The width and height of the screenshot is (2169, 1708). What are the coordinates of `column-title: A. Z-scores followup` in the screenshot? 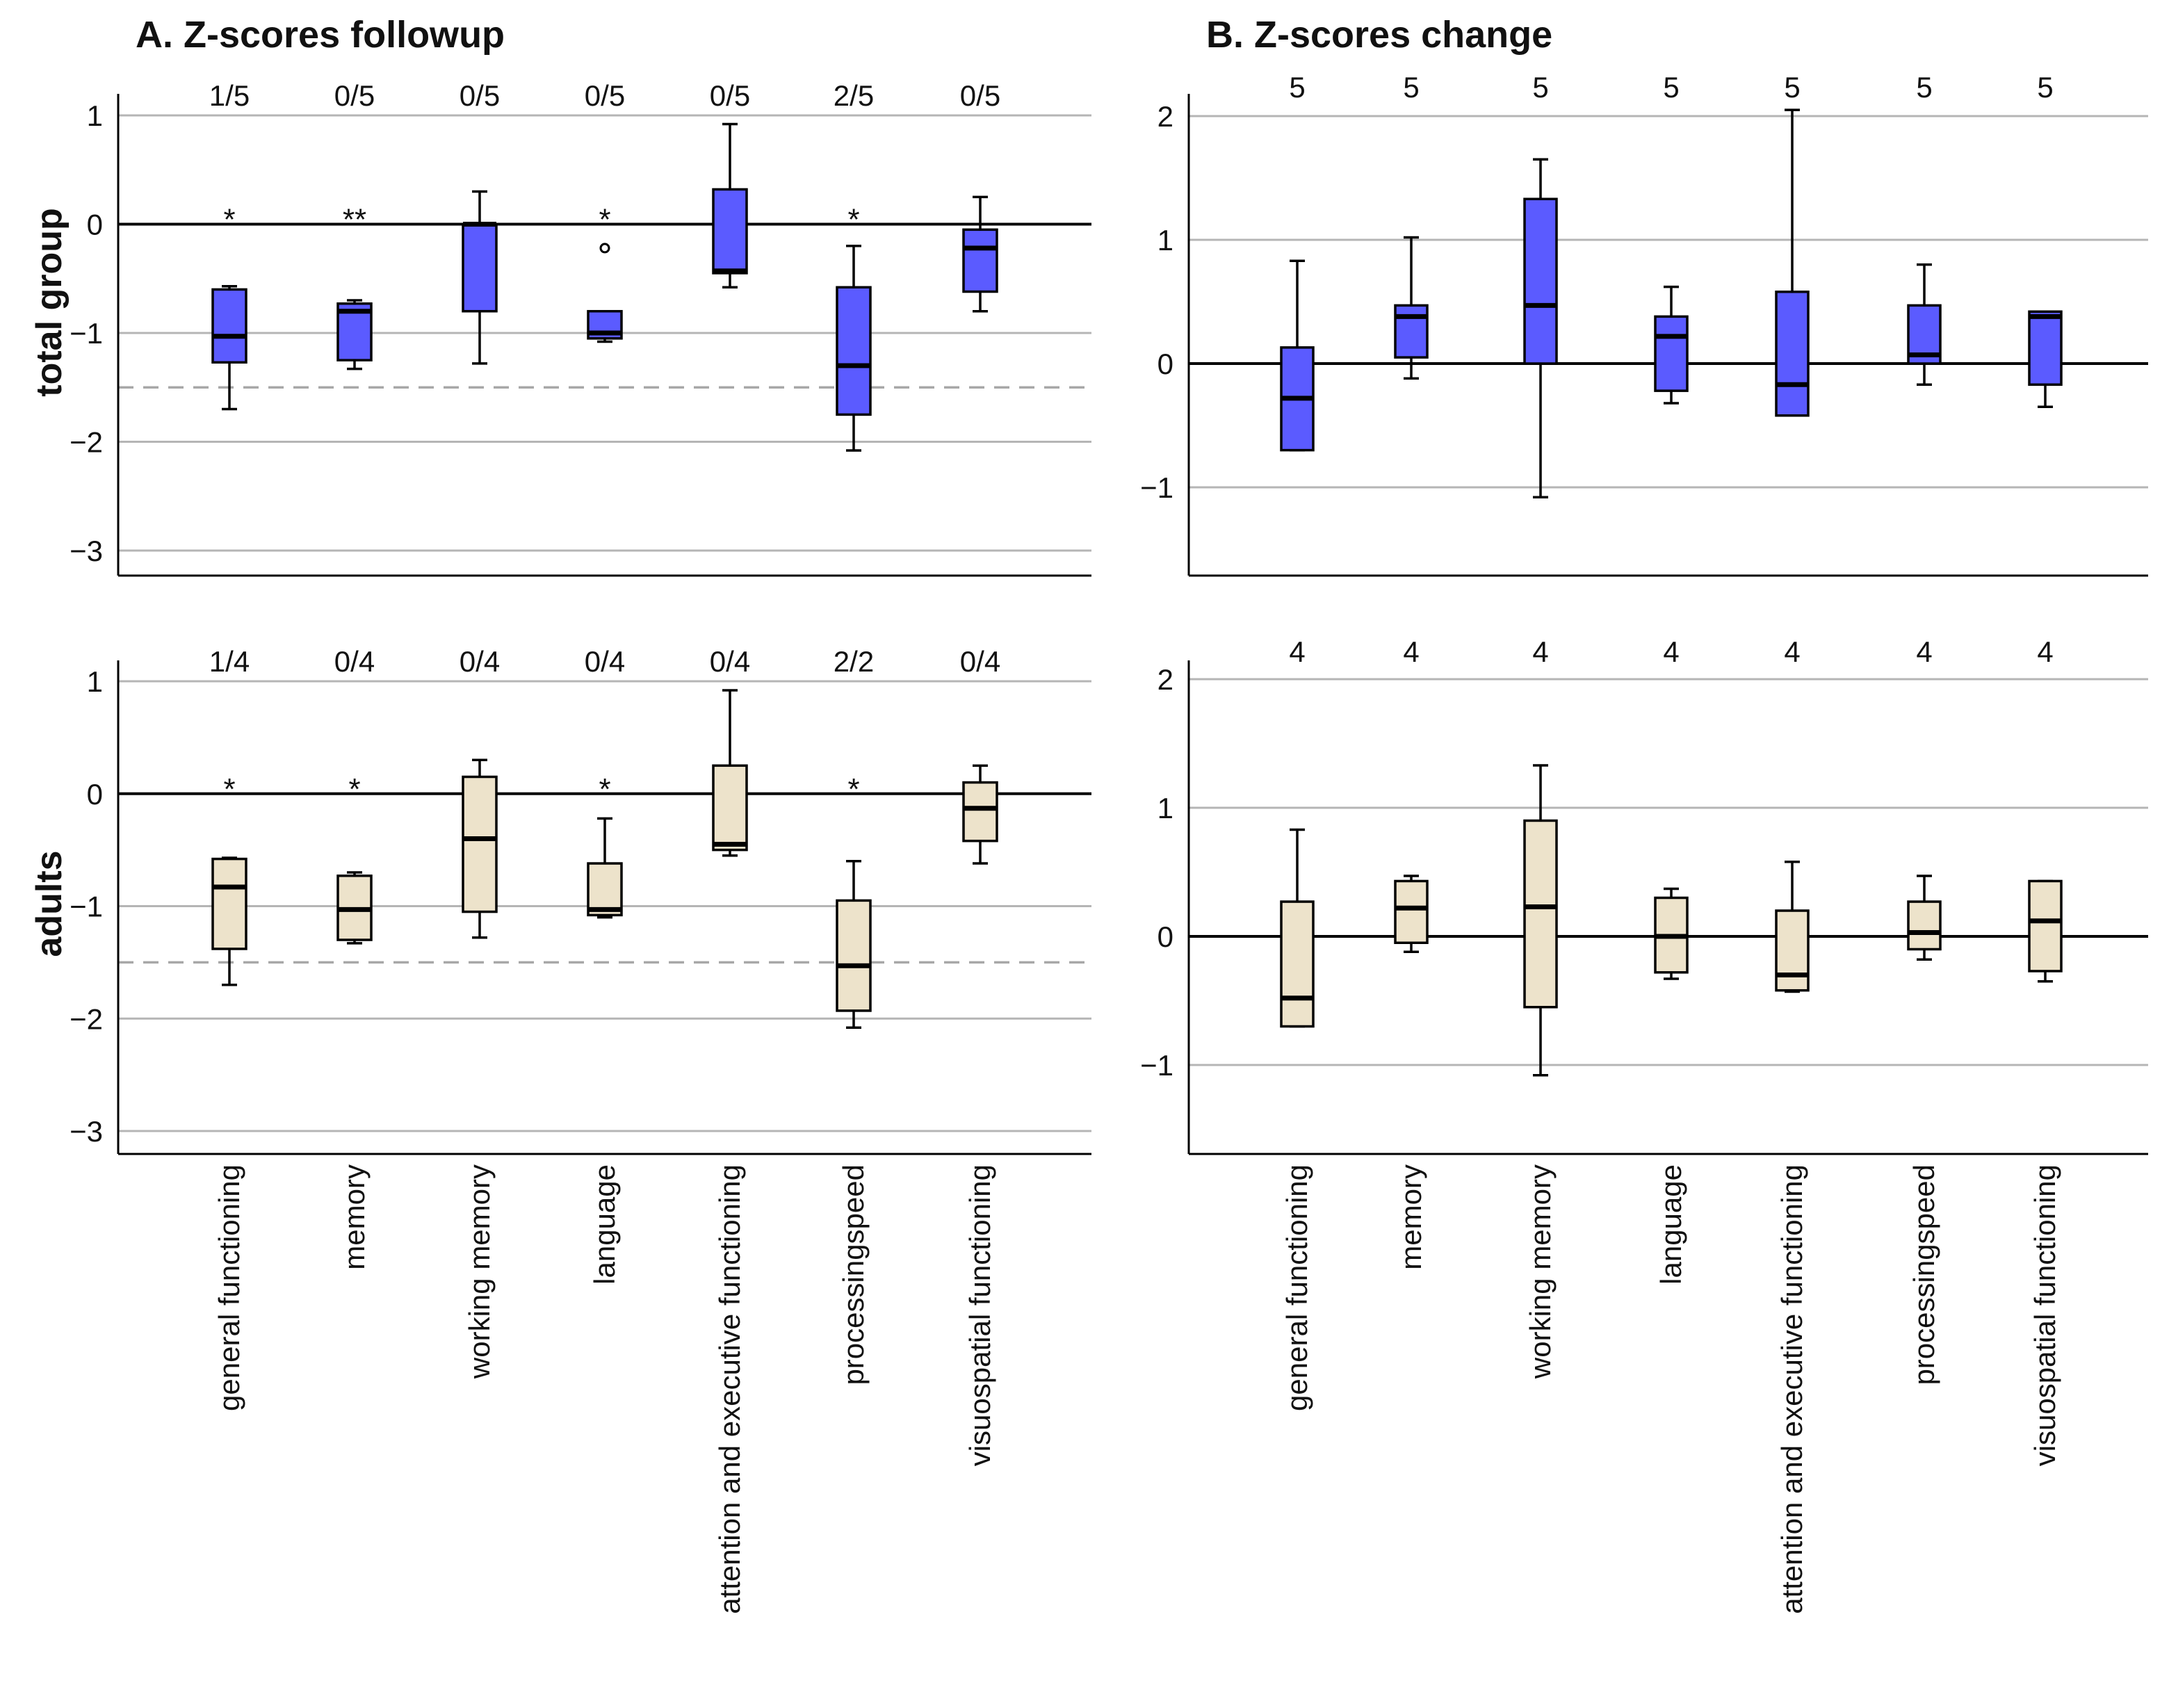 It's located at (320, 35).